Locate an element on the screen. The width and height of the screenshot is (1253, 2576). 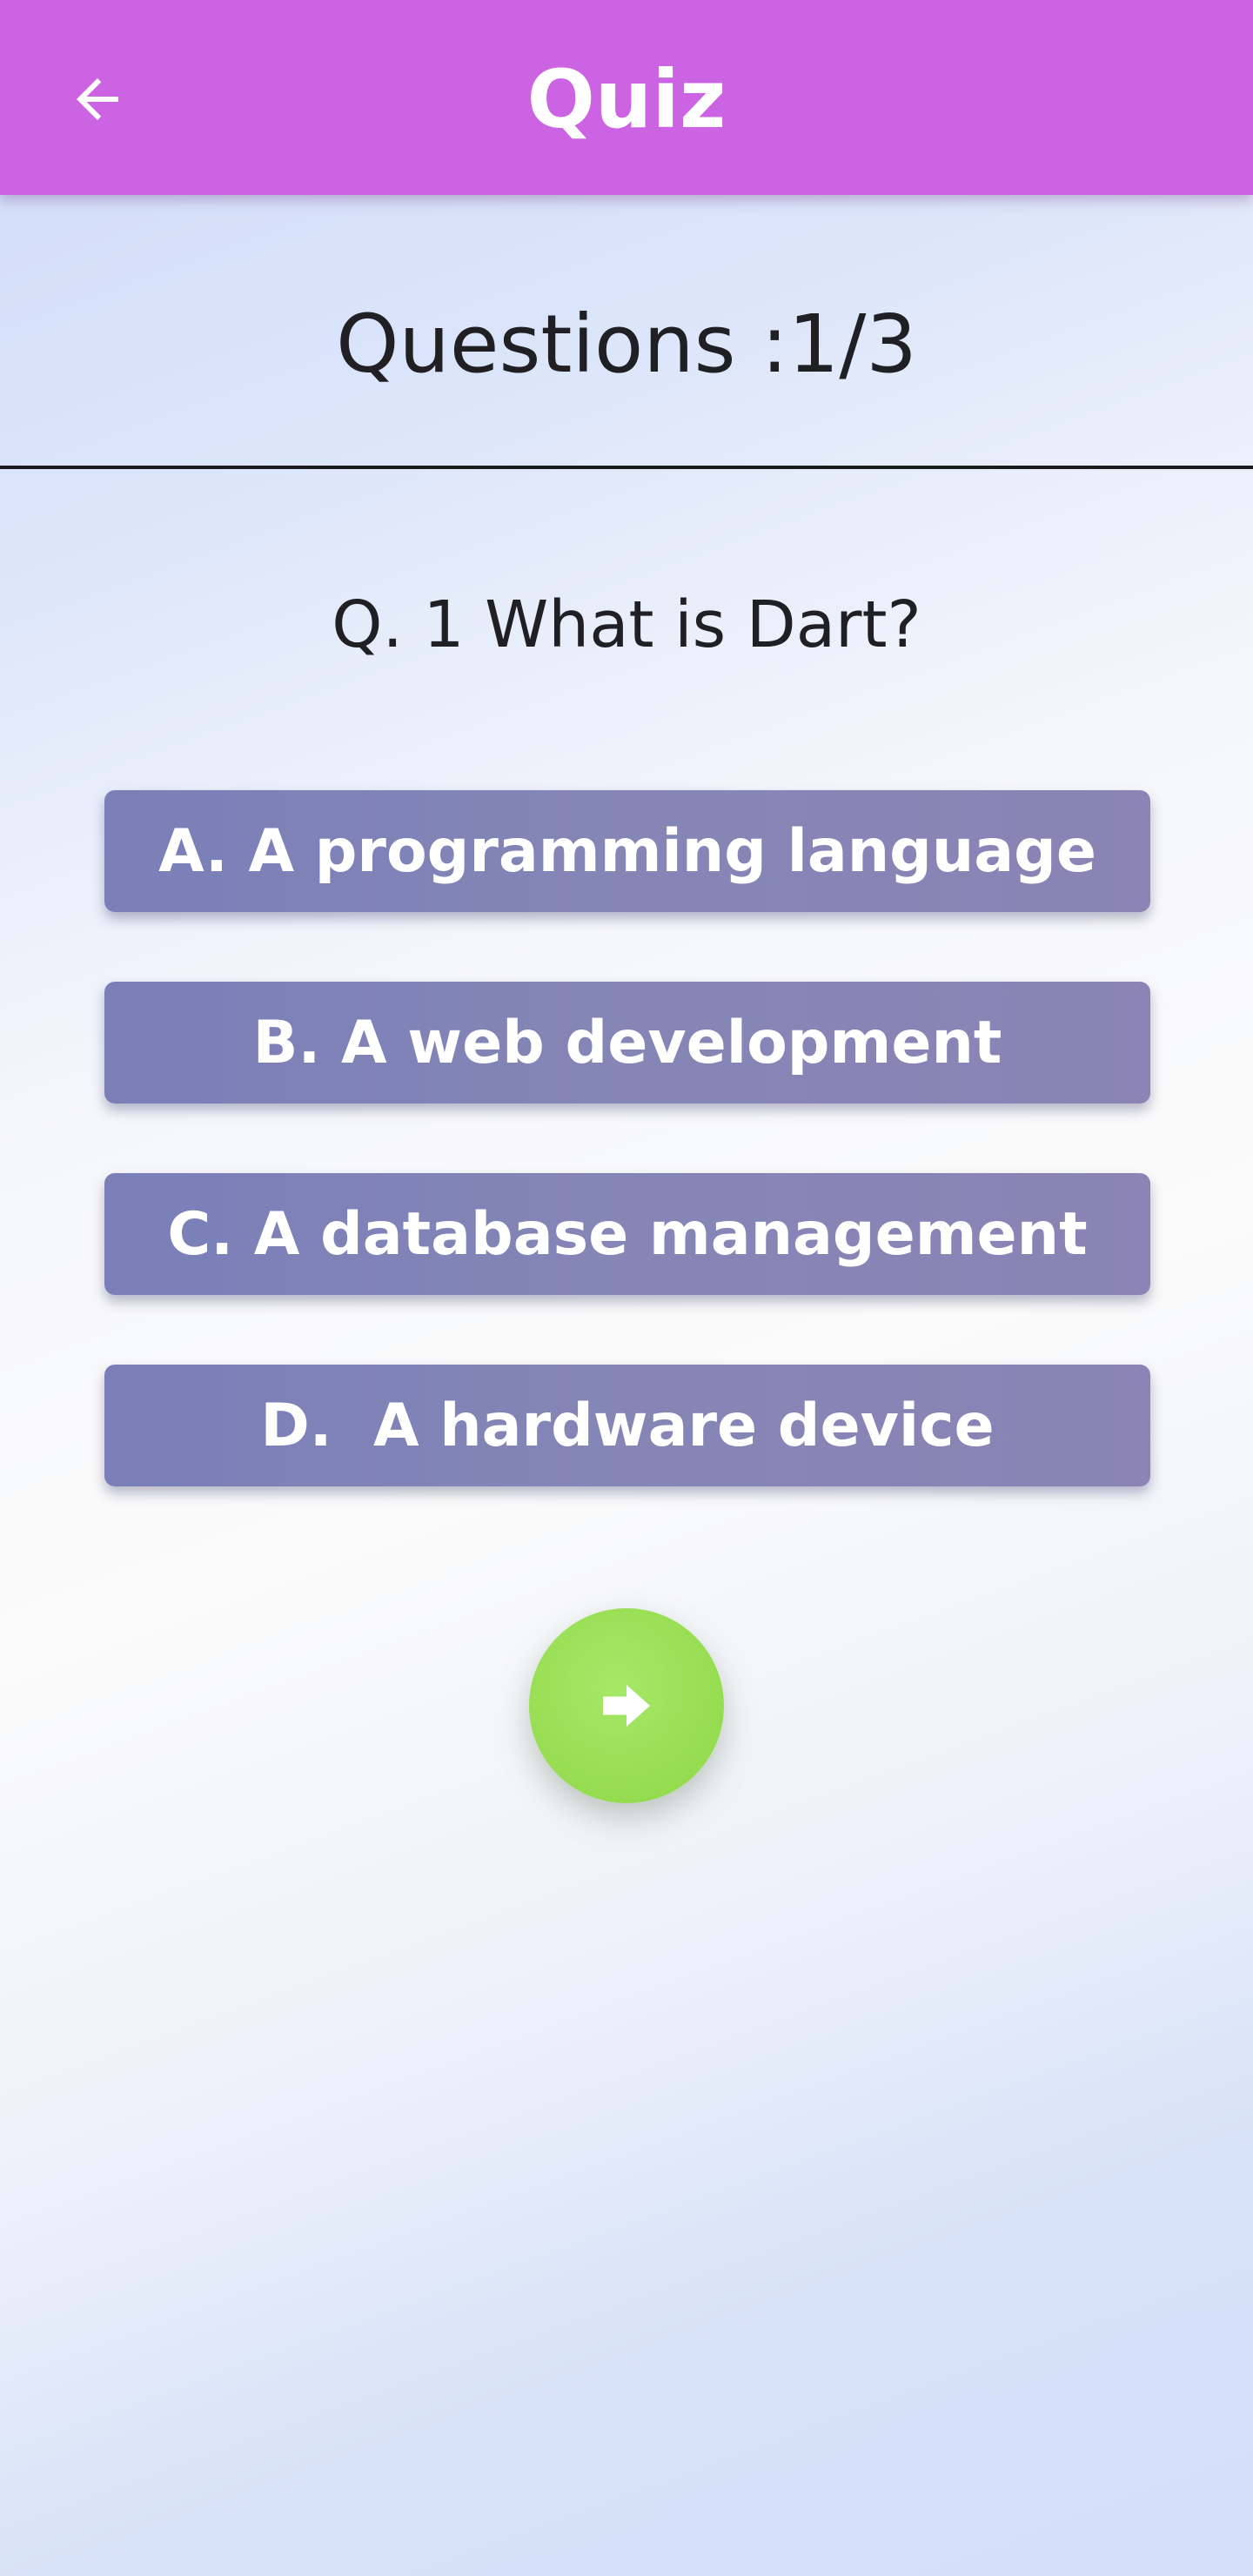
arrow-forward-icon is located at coordinates (626, 1706).